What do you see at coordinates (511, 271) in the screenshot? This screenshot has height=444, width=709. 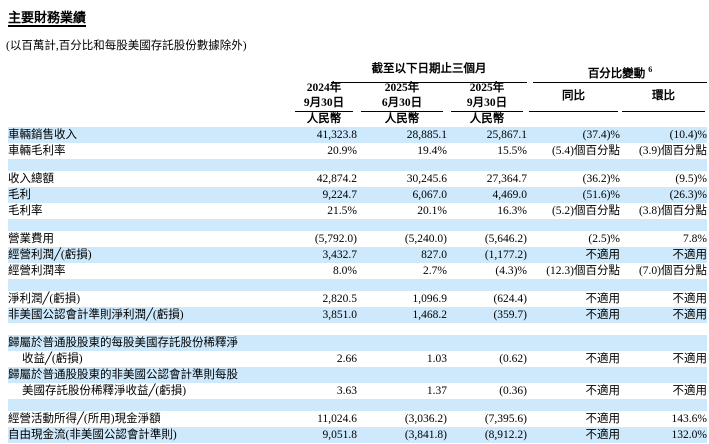 I see `cell-value: (4.3)%` at bounding box center [511, 271].